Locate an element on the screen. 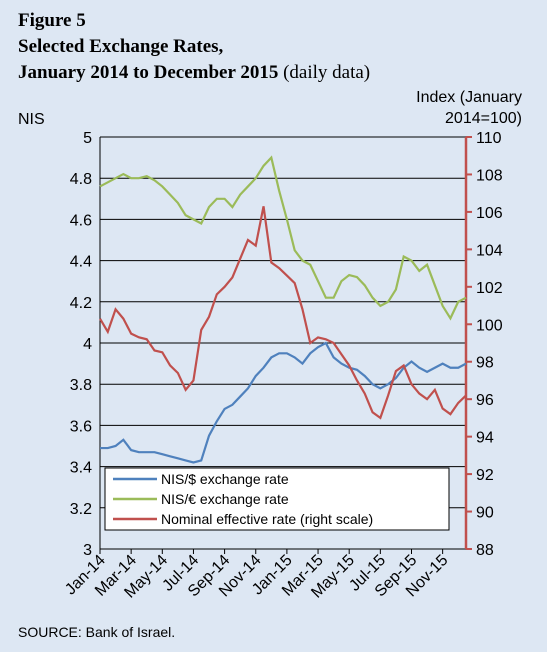 This screenshot has height=652, width=547. source-note: SOURCE: Bank of Israel. is located at coordinates (96, 632).